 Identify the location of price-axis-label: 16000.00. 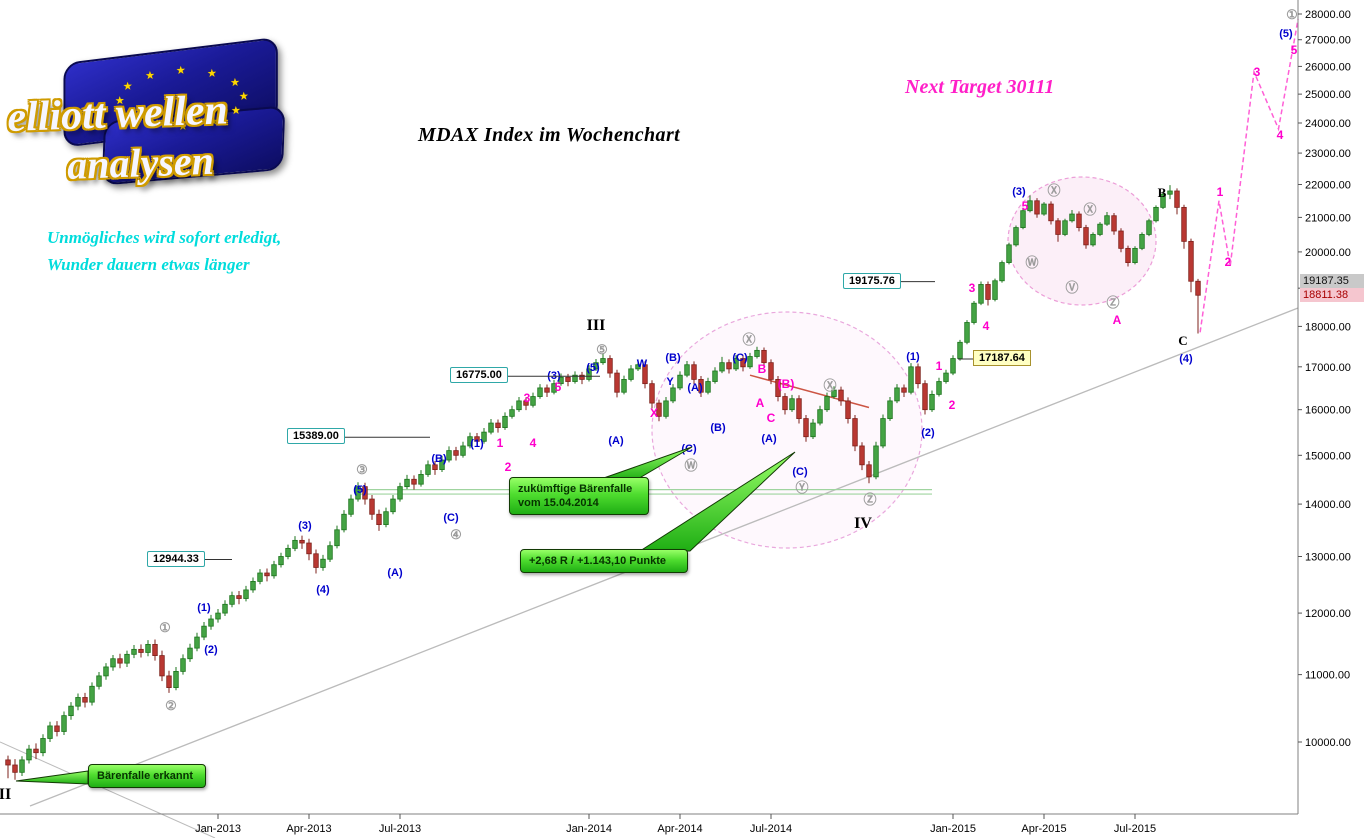
(1328, 411).